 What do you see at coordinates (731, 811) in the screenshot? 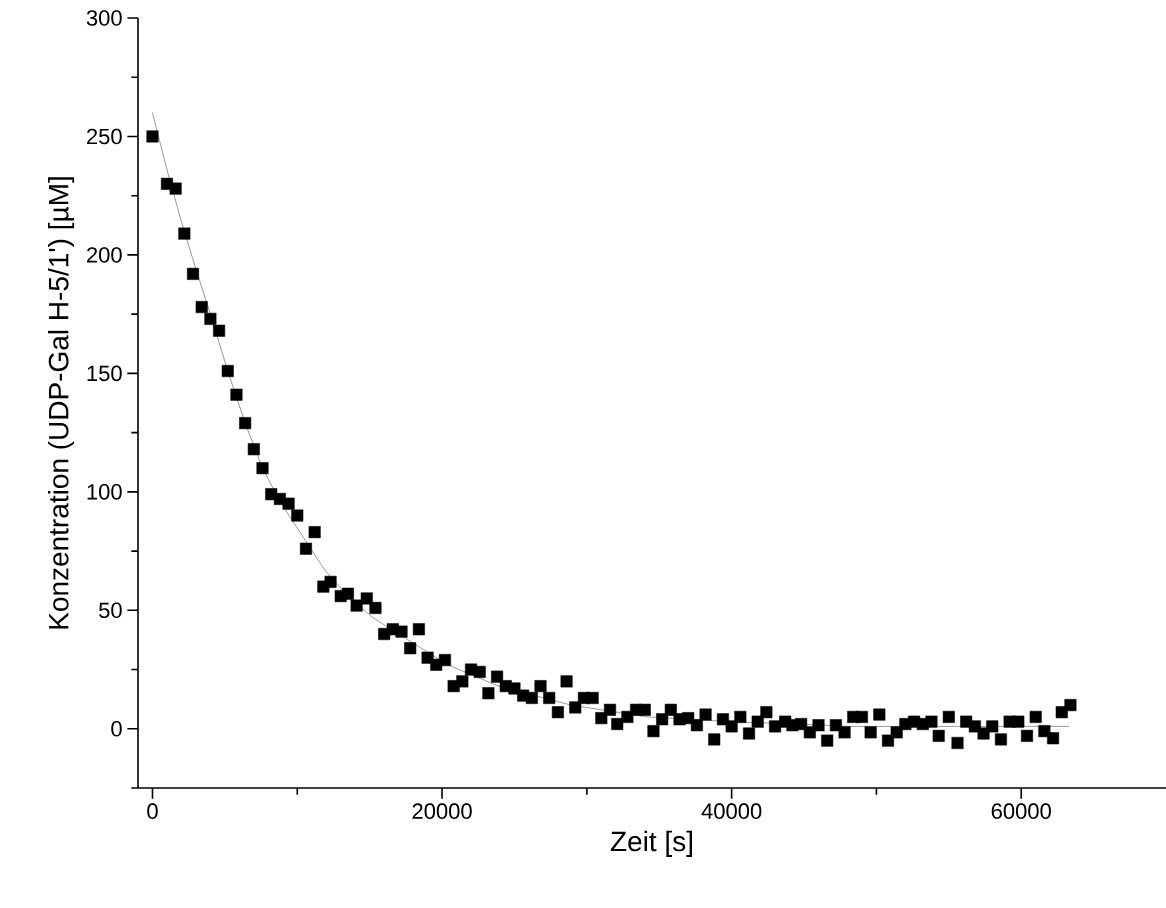
I see `x-tick-label: 40000` at bounding box center [731, 811].